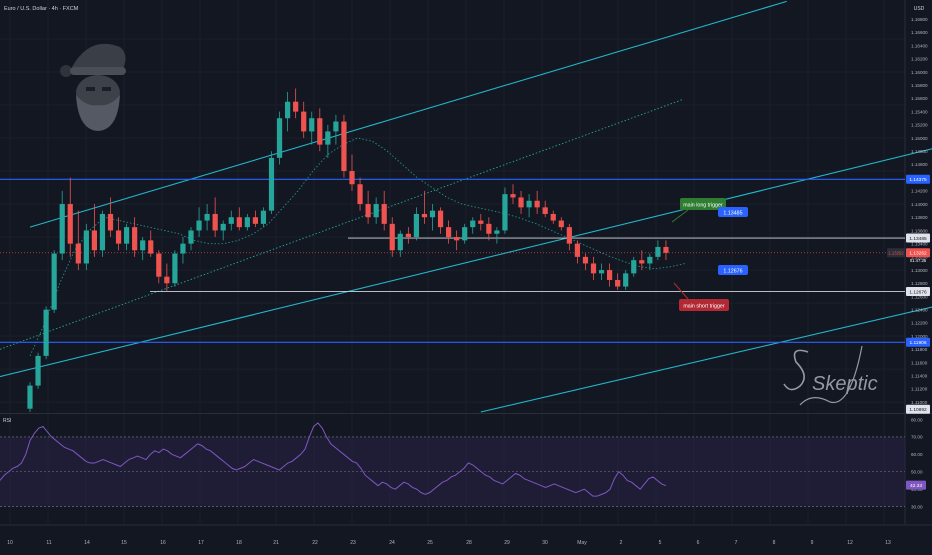 Image resolution: width=932 pixels, height=555 pixels. What do you see at coordinates (621, 543) in the screenshot?
I see `time-tick-label: 2` at bounding box center [621, 543].